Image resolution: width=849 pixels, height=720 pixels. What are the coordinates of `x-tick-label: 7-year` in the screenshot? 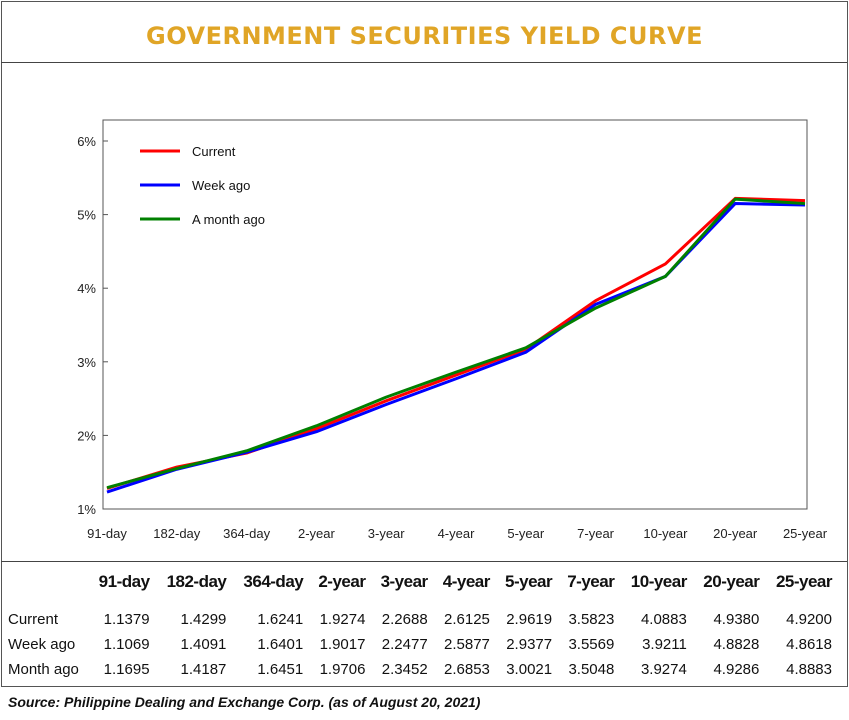 It's located at (596, 533).